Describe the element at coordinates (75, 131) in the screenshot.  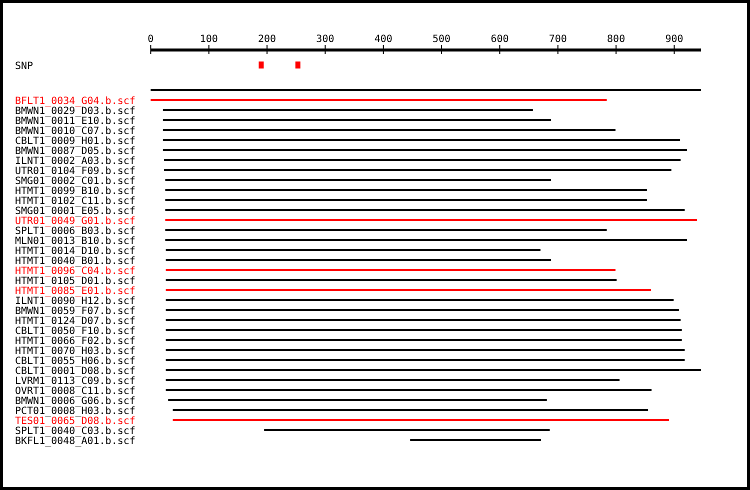
I see `y-tick-label: BMWN1_0010_C07.b.scf` at that location.